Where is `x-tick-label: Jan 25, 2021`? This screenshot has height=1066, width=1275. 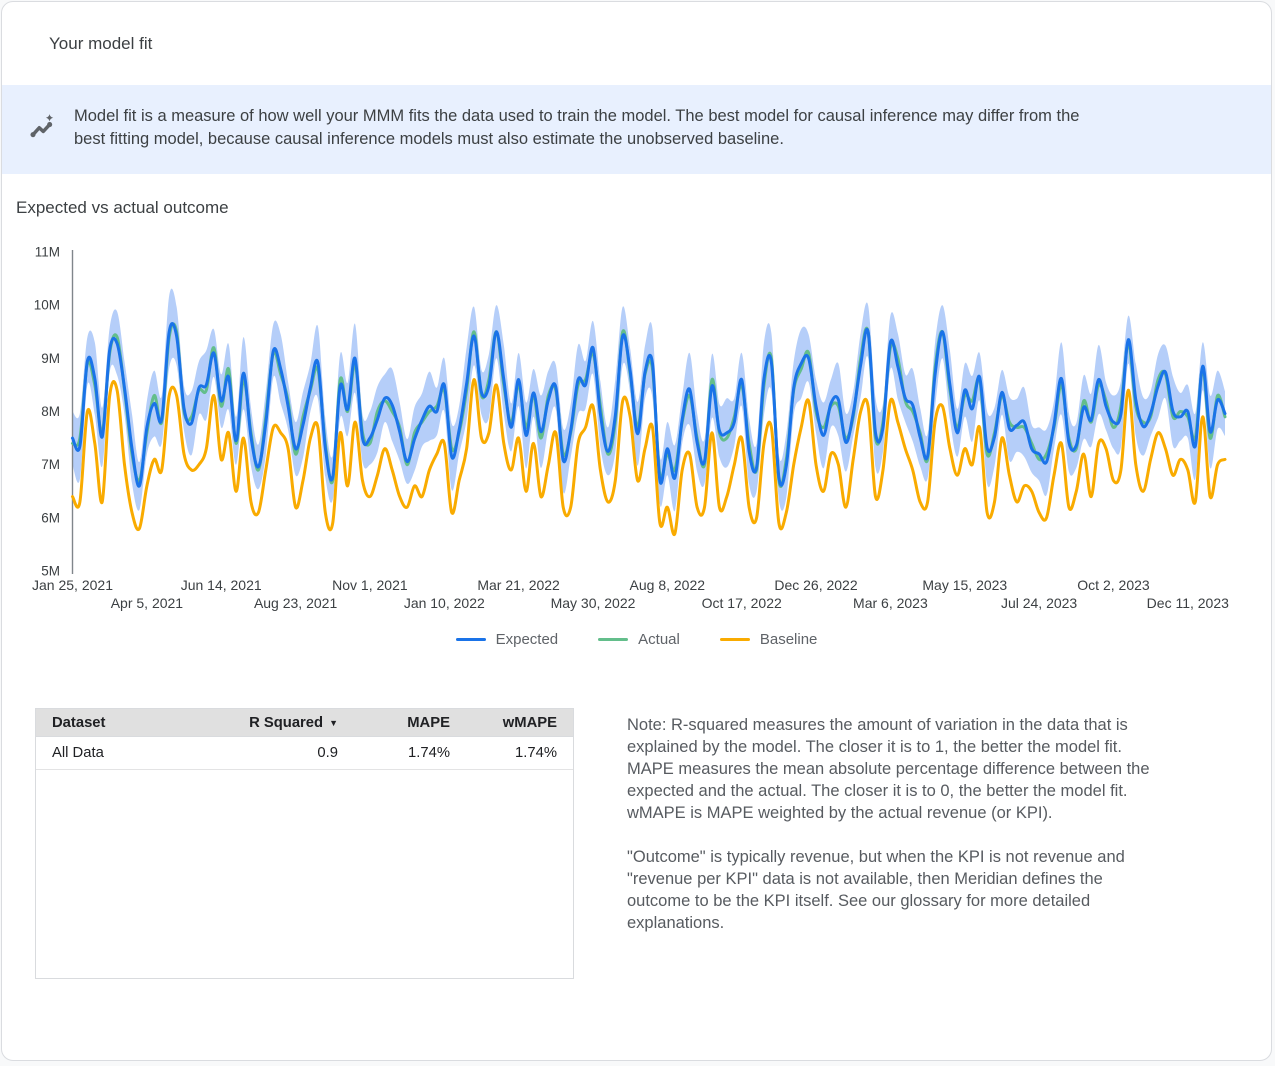
x-tick-label: Jan 25, 2021 is located at coordinates (72, 585).